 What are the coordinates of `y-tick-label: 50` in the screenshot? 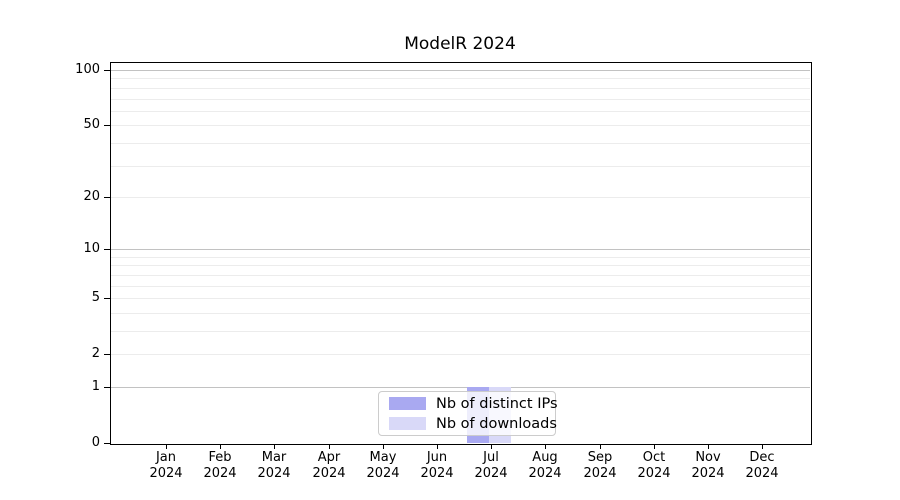 It's located at (91, 124).